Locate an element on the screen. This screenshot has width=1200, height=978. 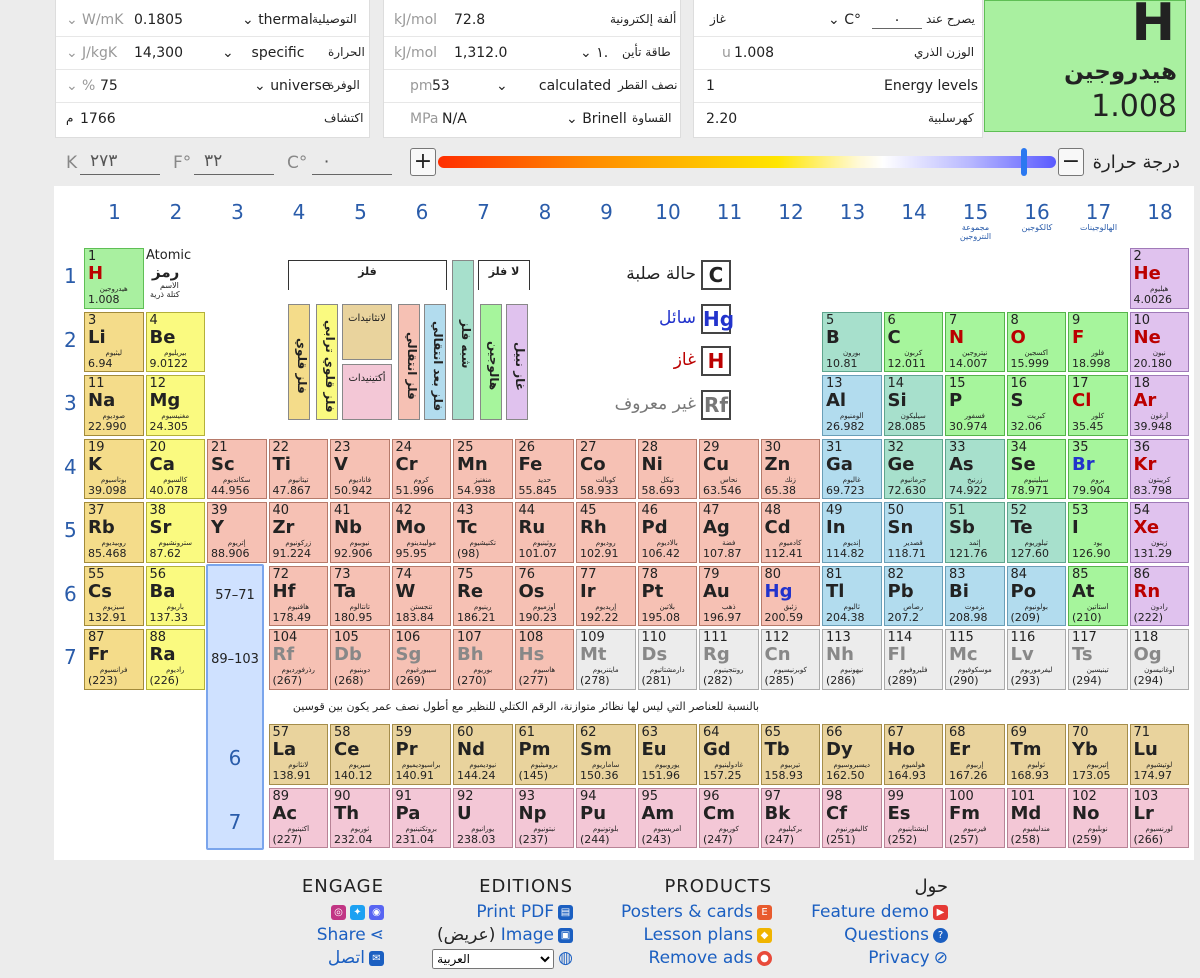
element-sn: 50 Sn قصدير 118.71 is located at coordinates (913, 532).